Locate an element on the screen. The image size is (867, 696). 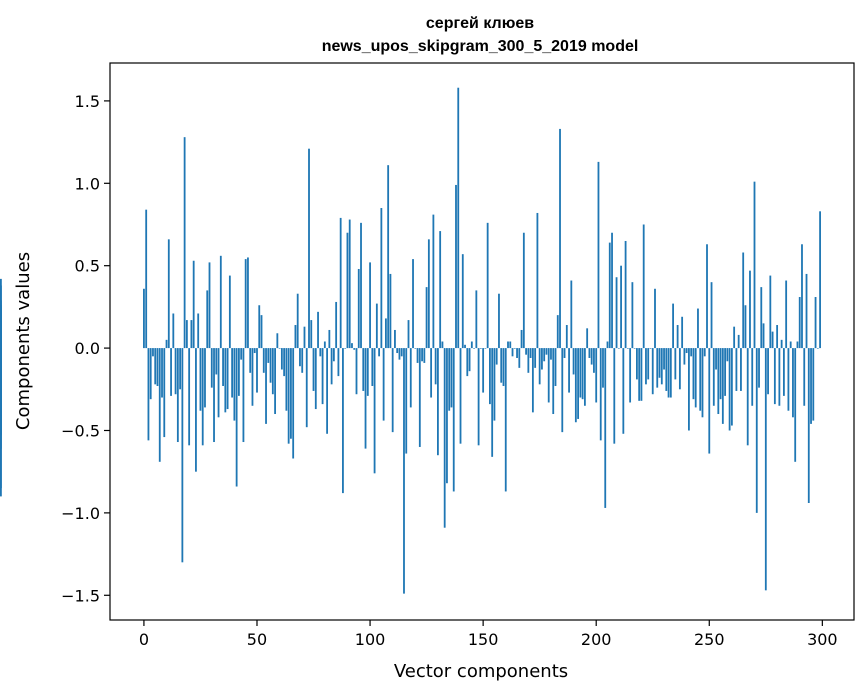
y-tick-label: −1.5 is located at coordinates (80, 595).